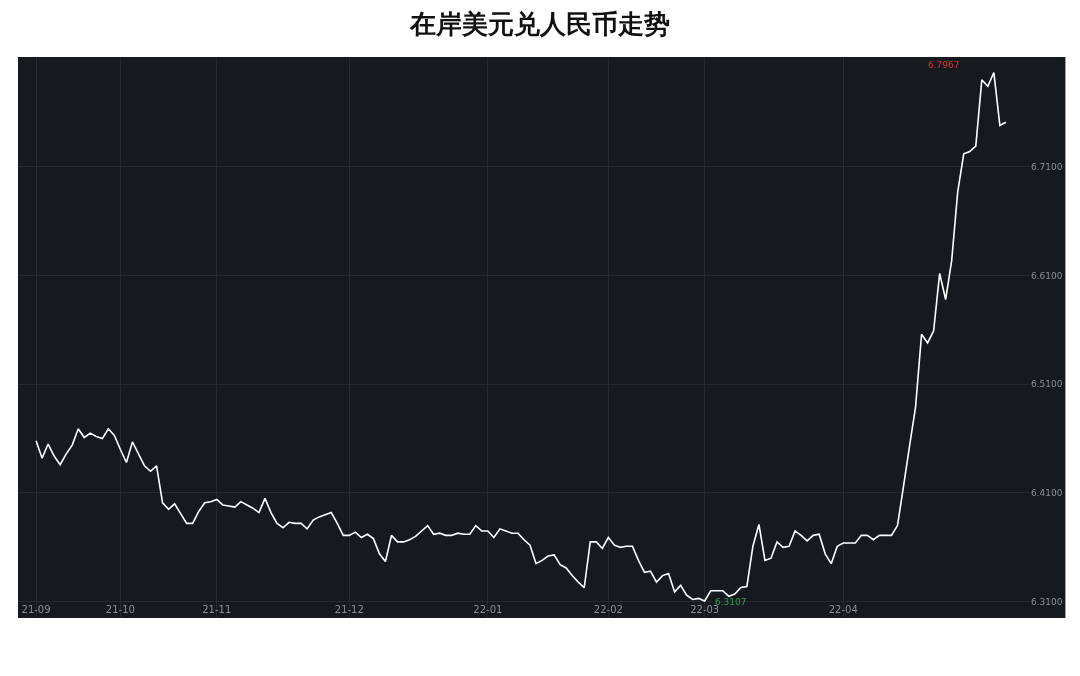 The image size is (1080, 676). What do you see at coordinates (36, 609) in the screenshot?
I see `x-tick-label: 21-09` at bounding box center [36, 609].